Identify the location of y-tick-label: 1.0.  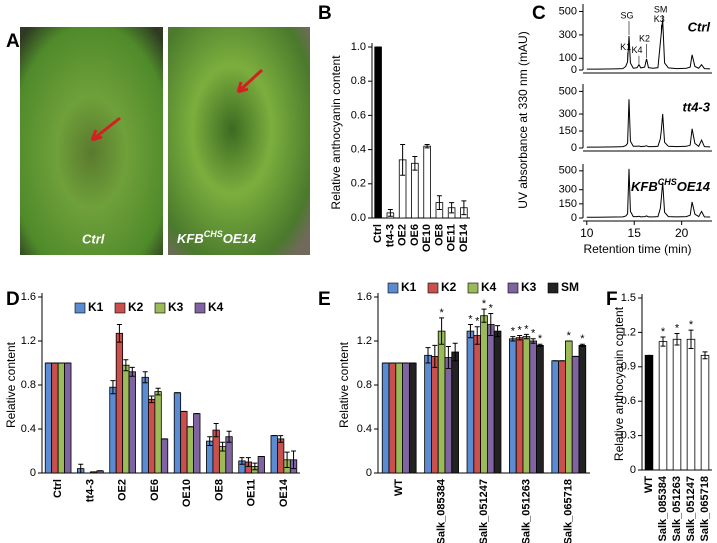
(358, 47).